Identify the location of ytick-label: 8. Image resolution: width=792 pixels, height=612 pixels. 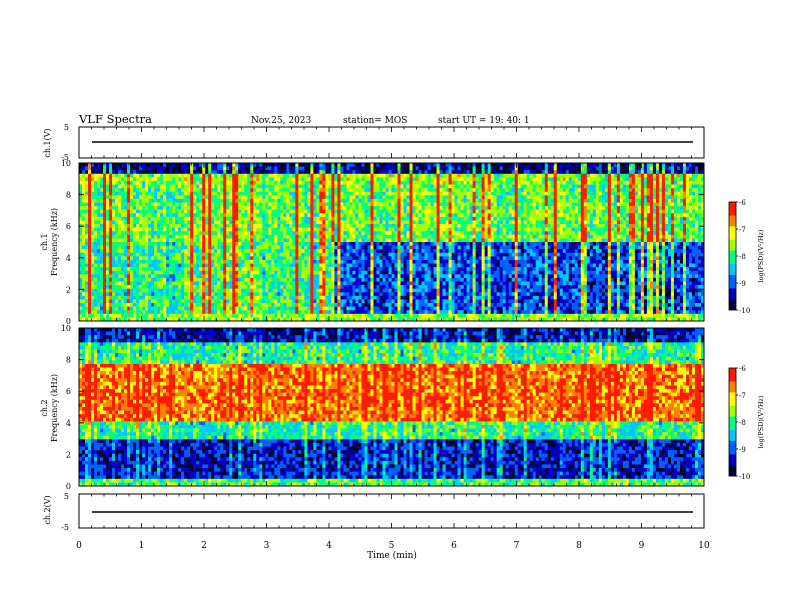
(68, 360).